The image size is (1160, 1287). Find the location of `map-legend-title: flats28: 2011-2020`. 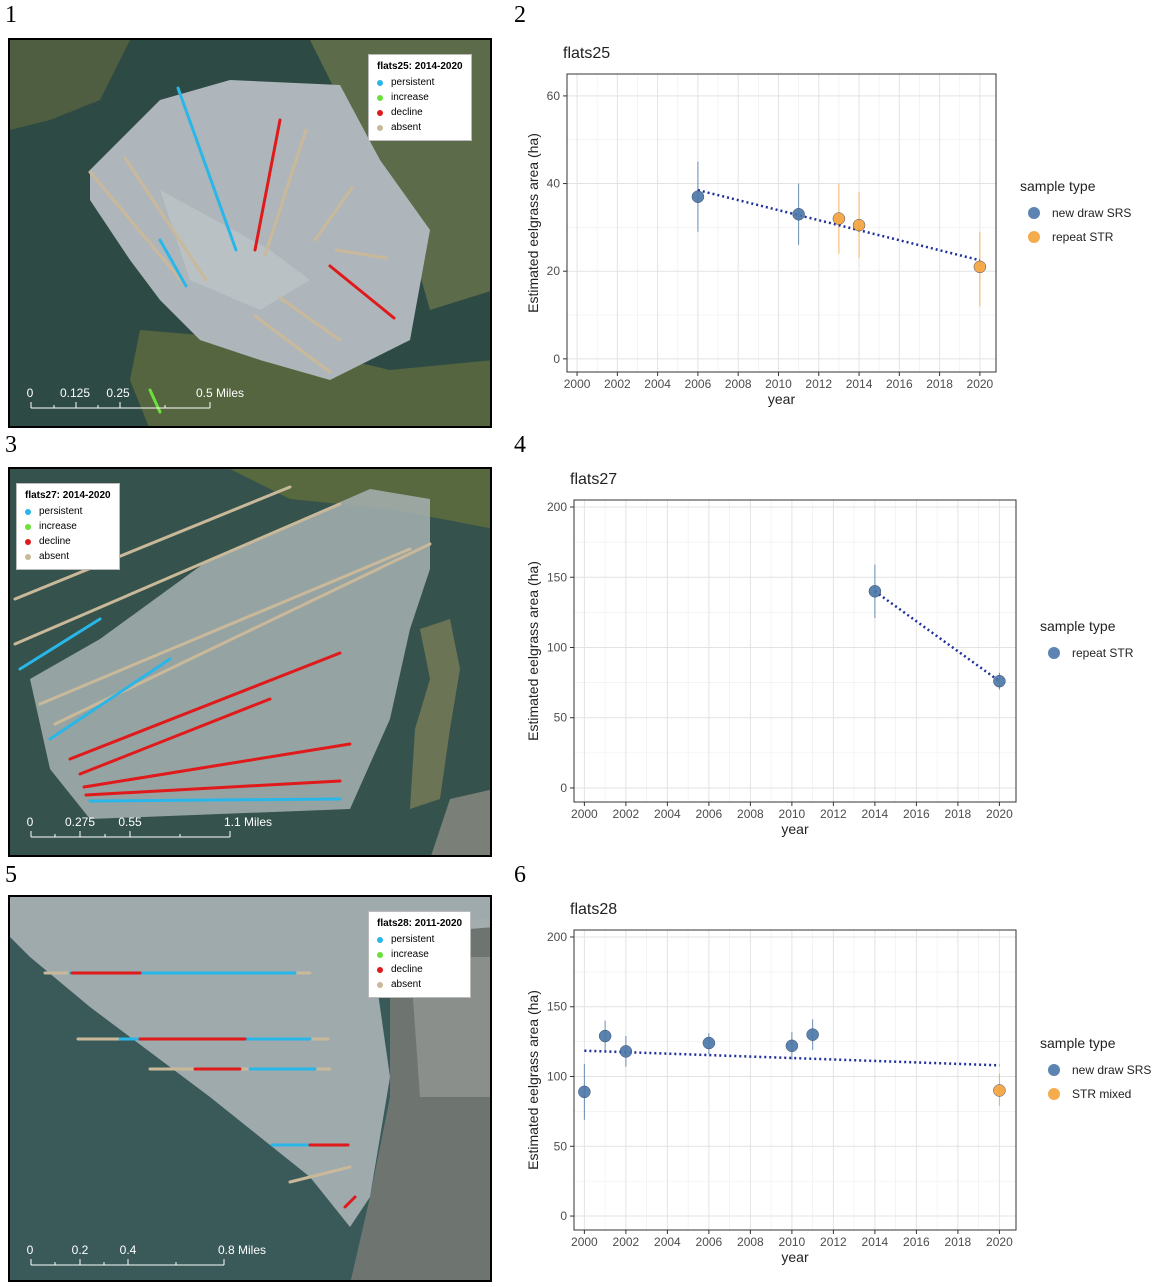

map-legend-title: flats28: 2011-2020 is located at coordinates (420, 923).